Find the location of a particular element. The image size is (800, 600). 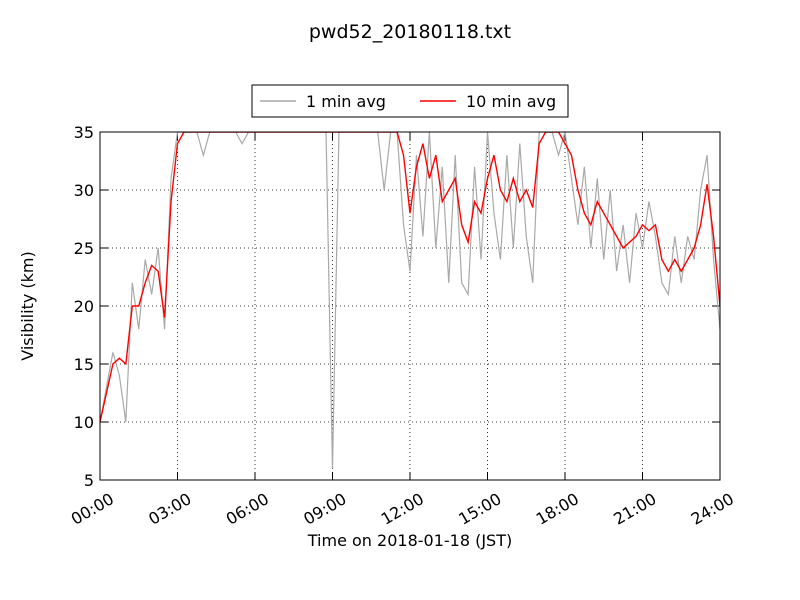

x-tick-label: 12:00 is located at coordinates (402, 509).